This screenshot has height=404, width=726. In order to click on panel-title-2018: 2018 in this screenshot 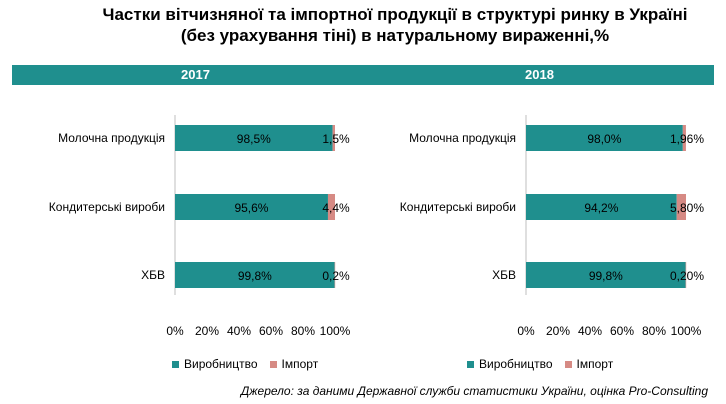, I will do `click(539, 74)`.